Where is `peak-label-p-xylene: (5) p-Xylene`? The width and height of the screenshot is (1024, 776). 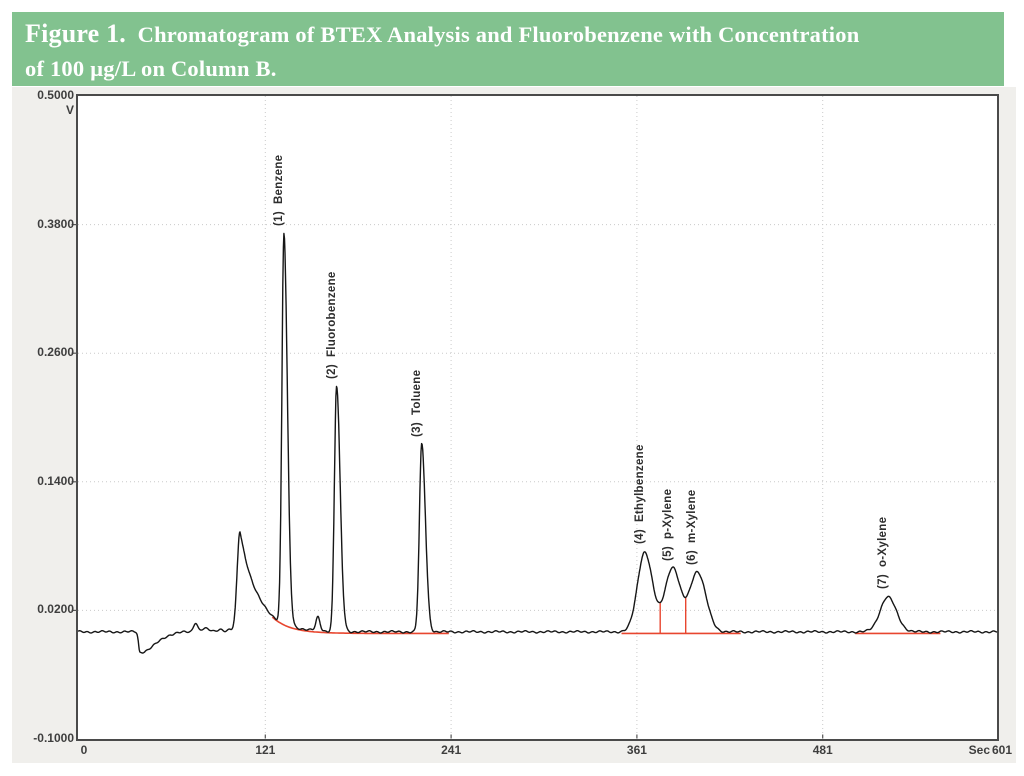
peak-label-p-xylene: (5) p-Xylene is located at coordinates (667, 524).